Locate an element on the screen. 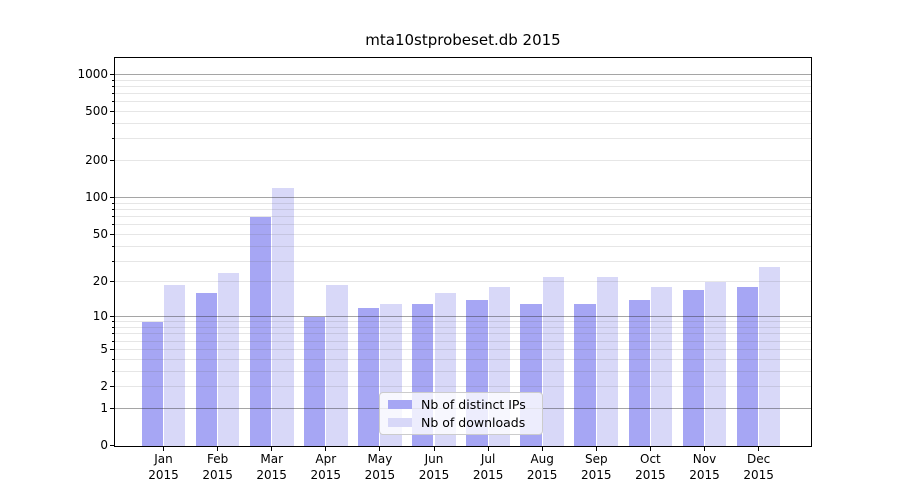  y-tick-label: 2 is located at coordinates (104, 386).